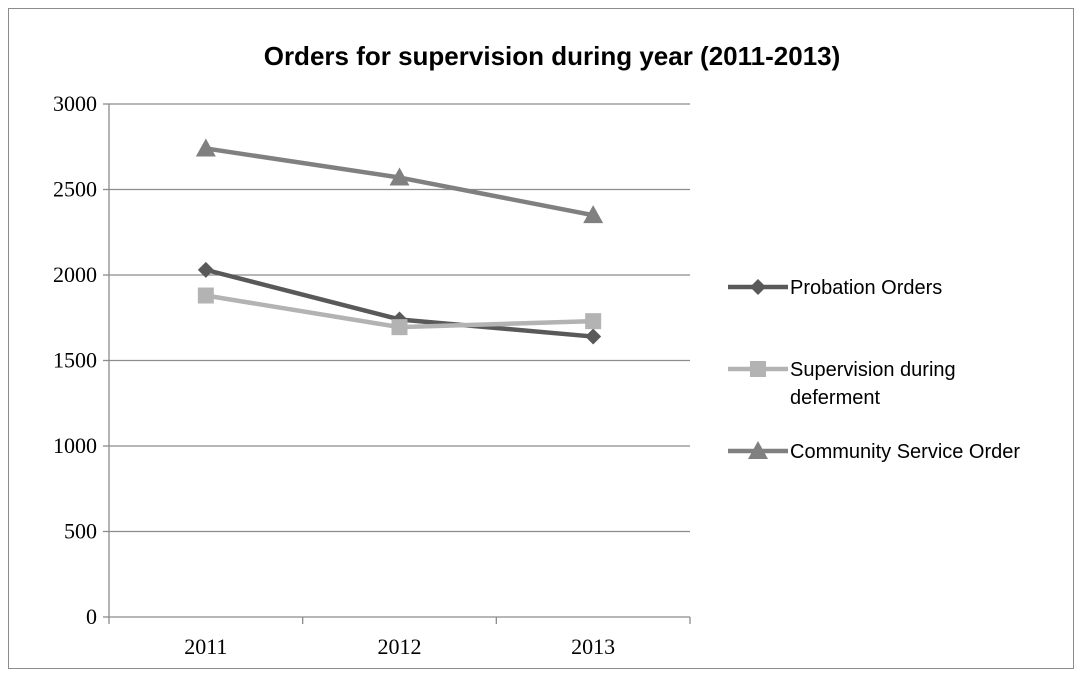 Image resolution: width=1083 pixels, height=677 pixels. What do you see at coordinates (75, 445) in the screenshot?
I see `y-tick-label: 1000` at bounding box center [75, 445].